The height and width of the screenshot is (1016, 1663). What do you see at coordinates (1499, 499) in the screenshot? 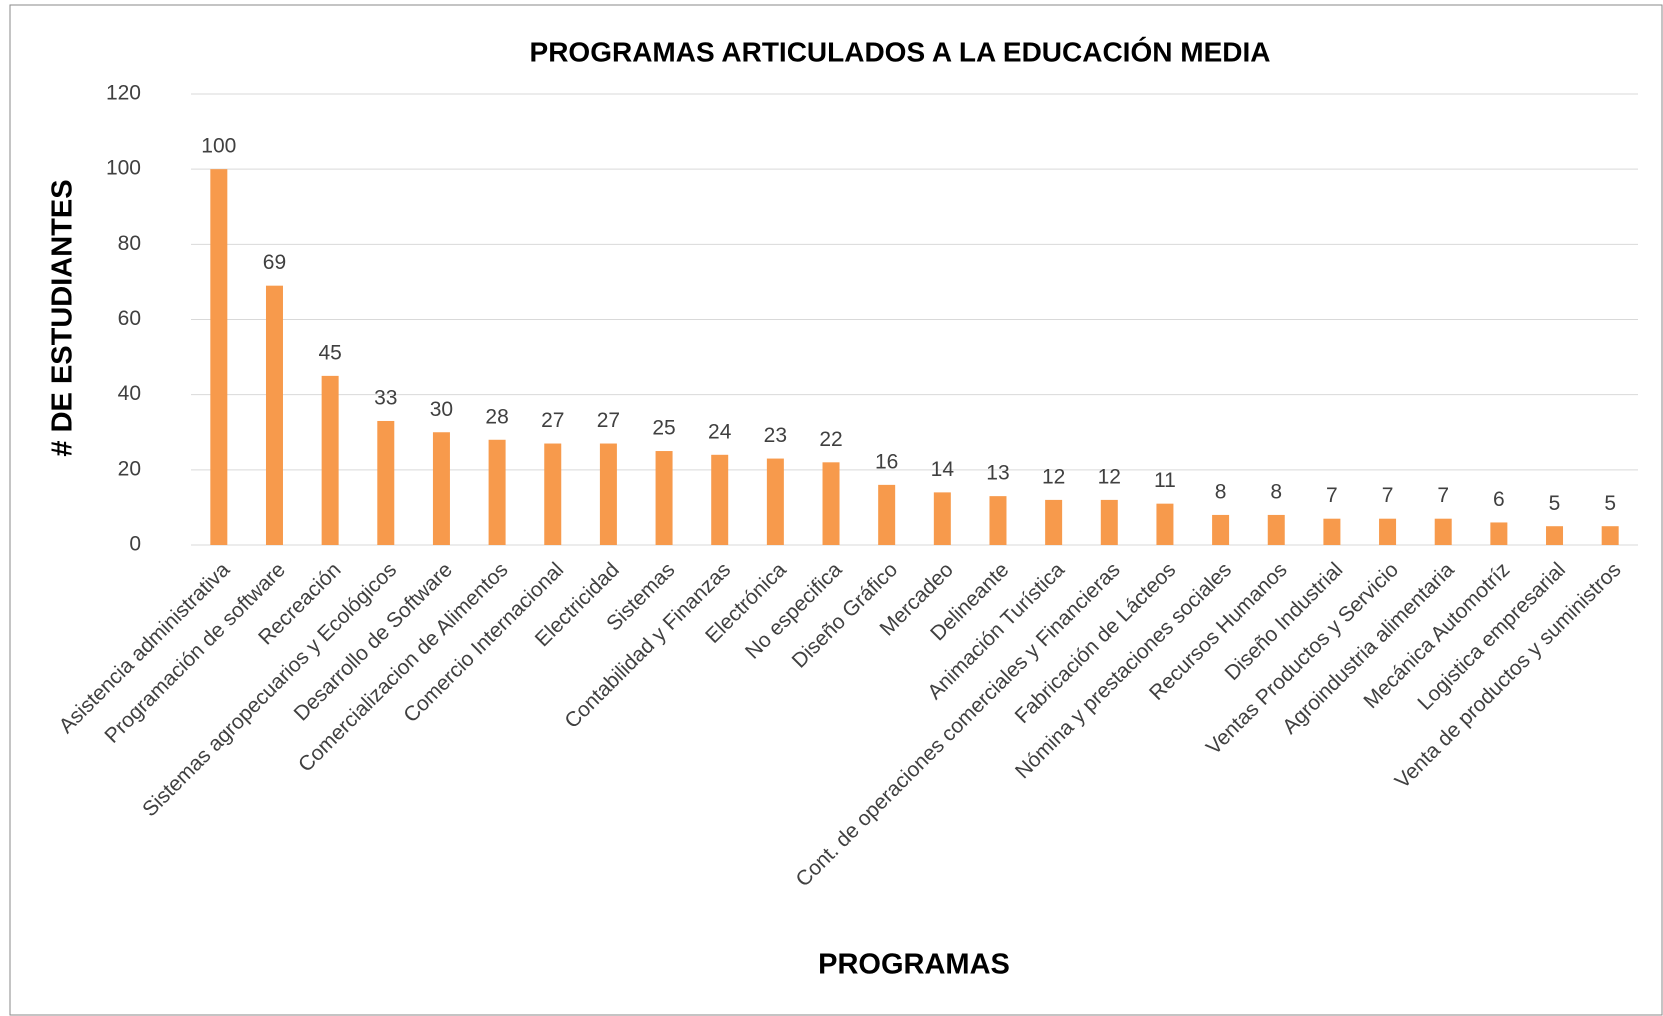
I see `data-label: 6` at bounding box center [1499, 499].